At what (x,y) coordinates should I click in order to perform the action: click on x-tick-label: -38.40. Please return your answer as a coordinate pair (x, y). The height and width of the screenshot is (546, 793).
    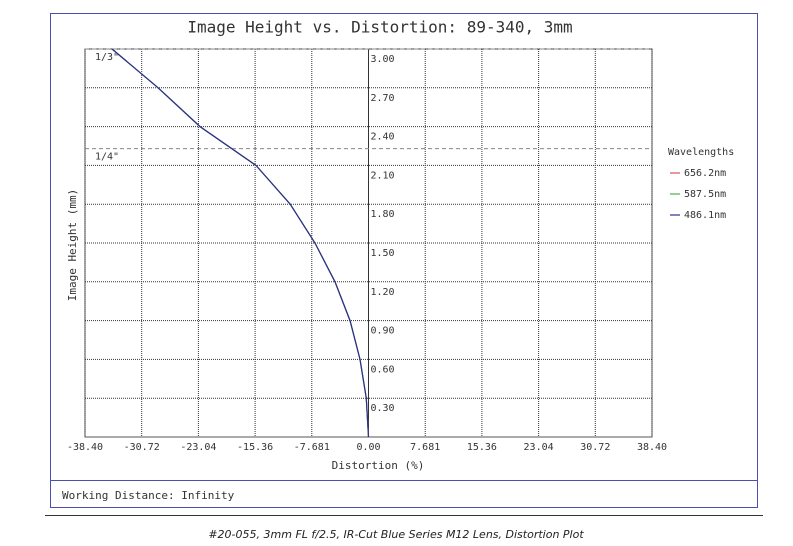
    Looking at the image, I should click on (85, 447).